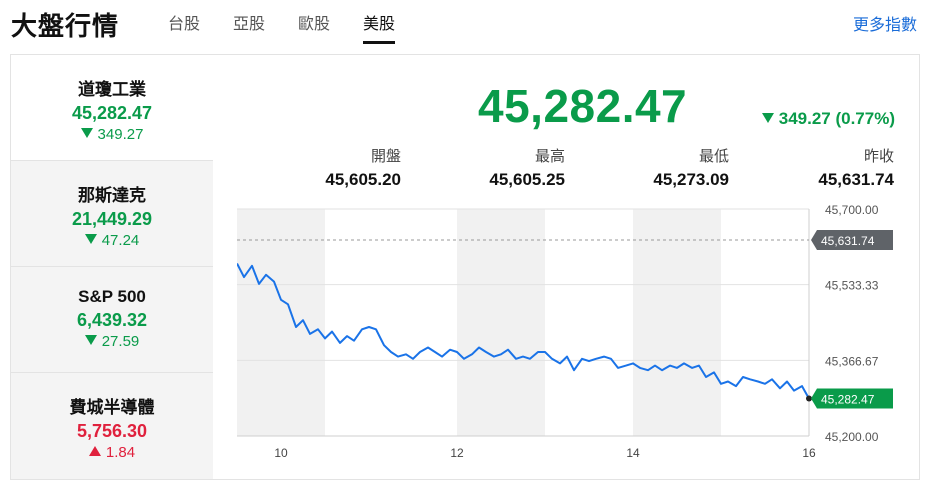 The image size is (925, 486). Describe the element at coordinates (120, 452) in the screenshot. I see `index-change-value: 1.84` at that location.